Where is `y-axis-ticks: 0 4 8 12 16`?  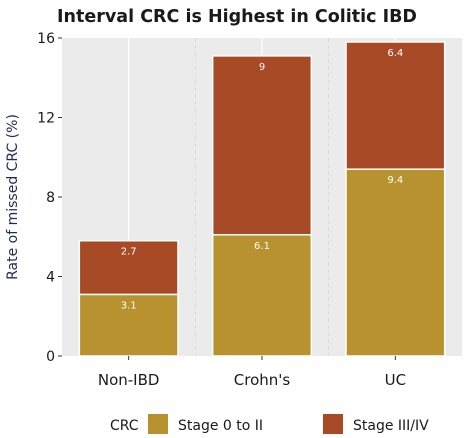
y-axis-ticks: 0 4 8 12 16 is located at coordinates (49, 198).